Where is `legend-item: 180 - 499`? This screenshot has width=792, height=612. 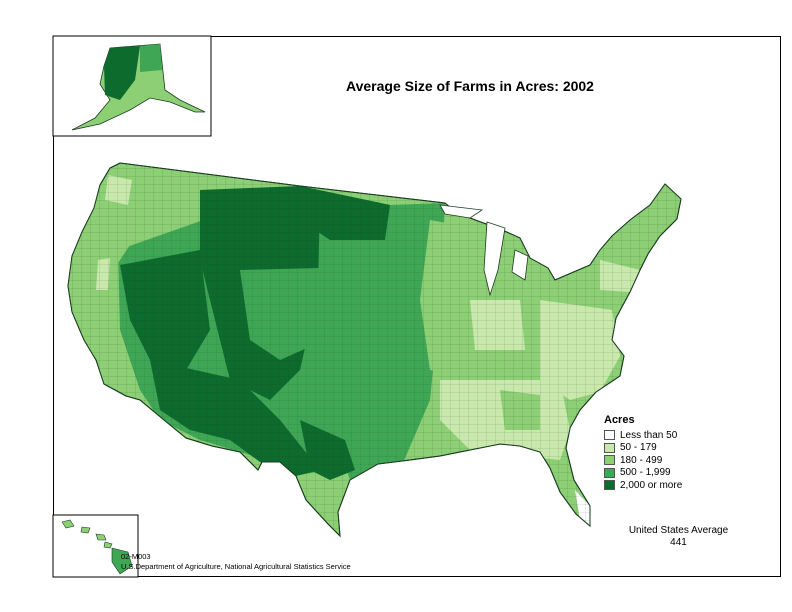 legend-item: 180 - 499 is located at coordinates (643, 460).